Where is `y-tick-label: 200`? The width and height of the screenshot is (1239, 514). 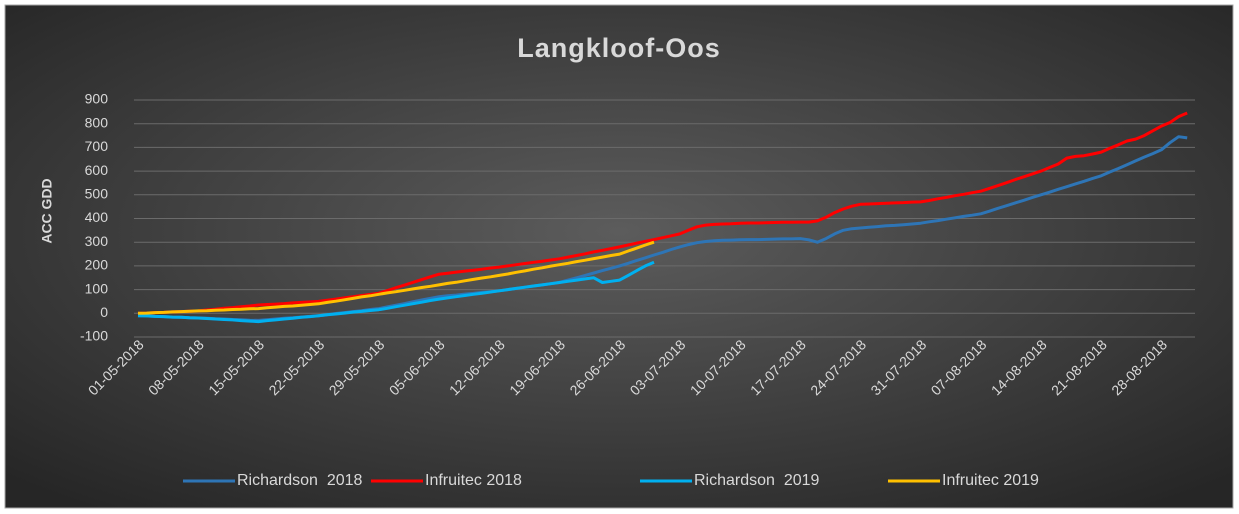
y-tick-label: 200 is located at coordinates (97, 265).